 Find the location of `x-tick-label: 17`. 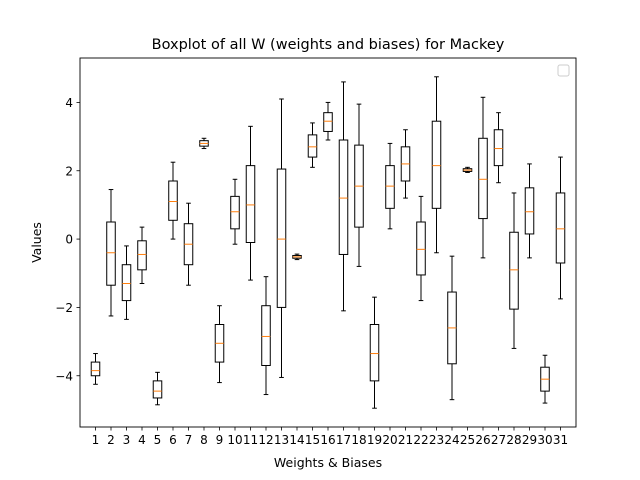

x-tick-label: 17 is located at coordinates (343, 440).